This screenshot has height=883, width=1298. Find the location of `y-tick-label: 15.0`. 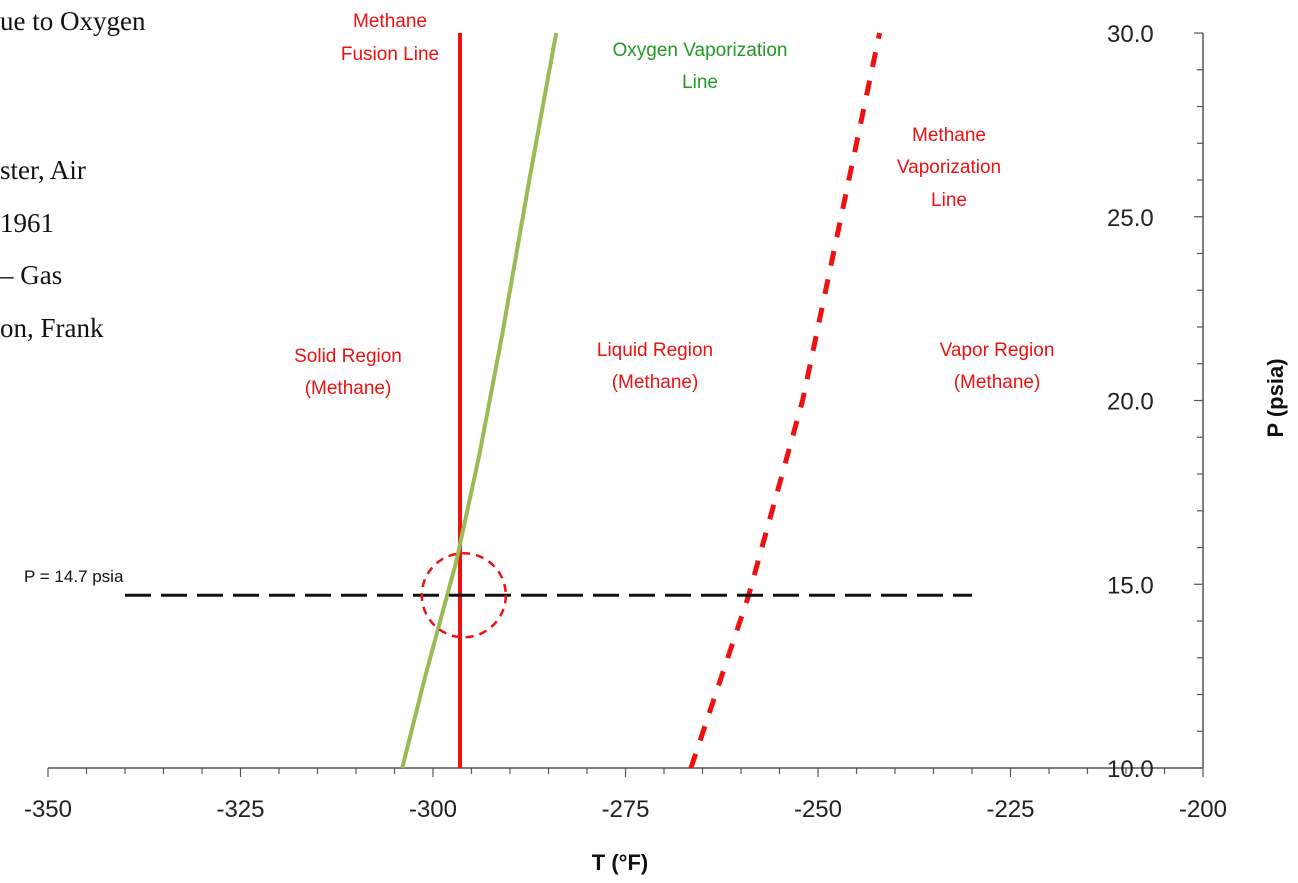

y-tick-label: 15.0 is located at coordinates (1130, 585).